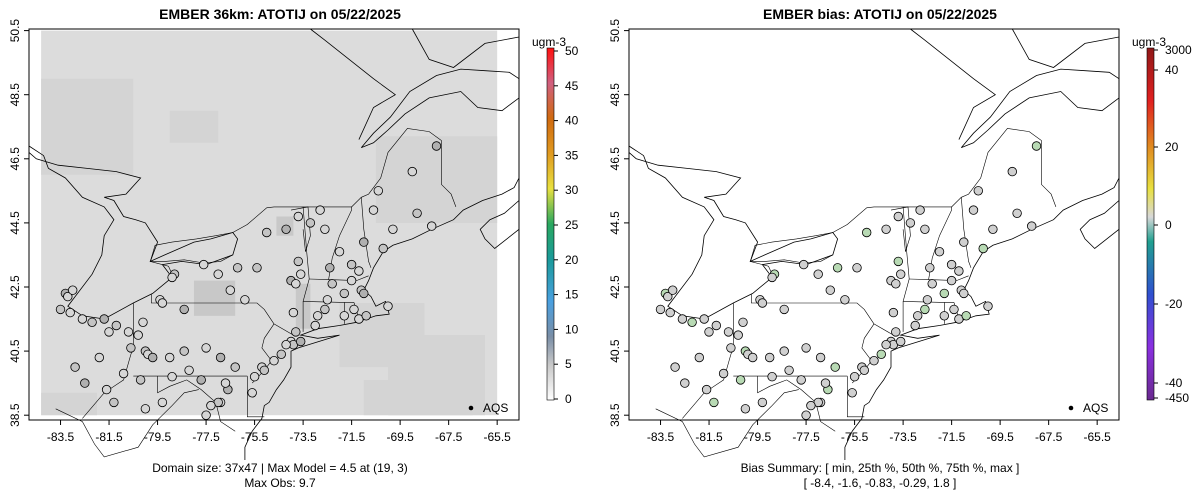 The image size is (1200, 502). Describe the element at coordinates (1150, 224) in the screenshot. I see `colorbar-ramp` at that location.